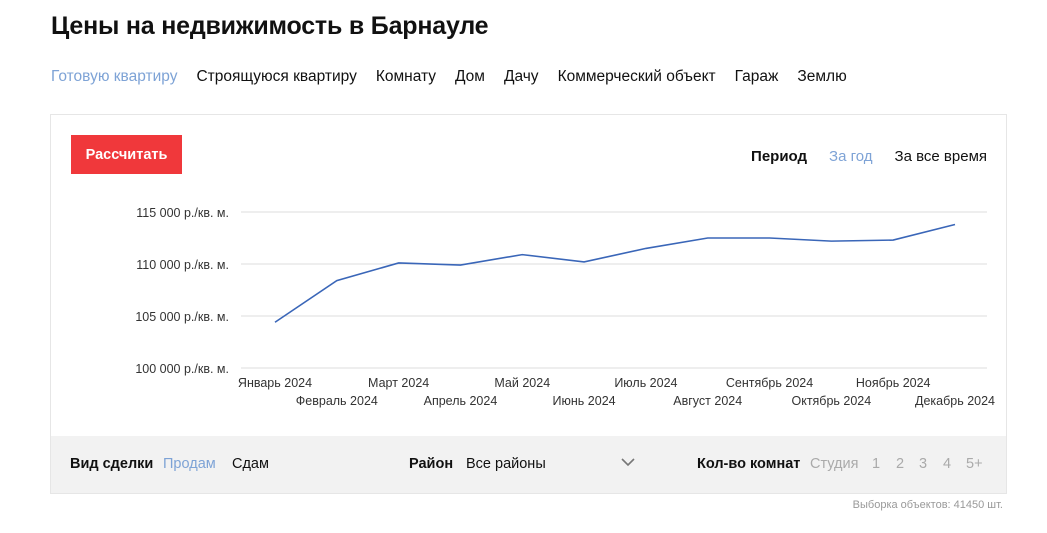  What do you see at coordinates (749, 464) in the screenshot?
I see `rooms-count-label: Кол-во комнат` at bounding box center [749, 464].